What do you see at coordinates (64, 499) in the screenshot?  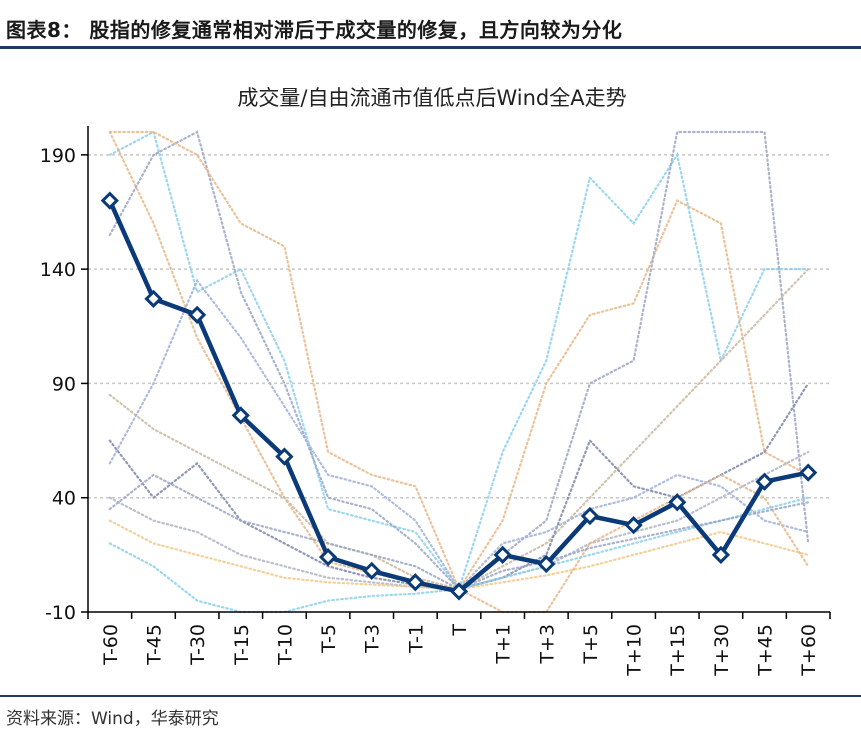 I see `y-tick-label: 40` at bounding box center [64, 499].